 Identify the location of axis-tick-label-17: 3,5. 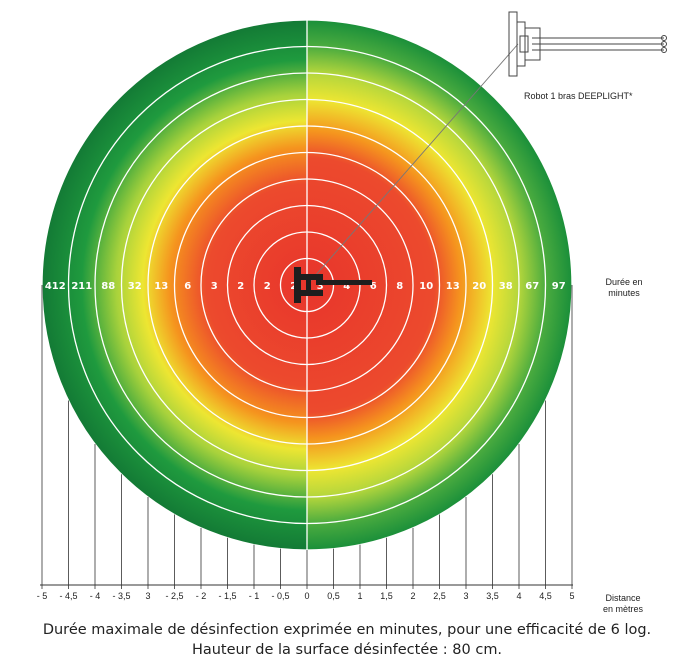
(492, 596).